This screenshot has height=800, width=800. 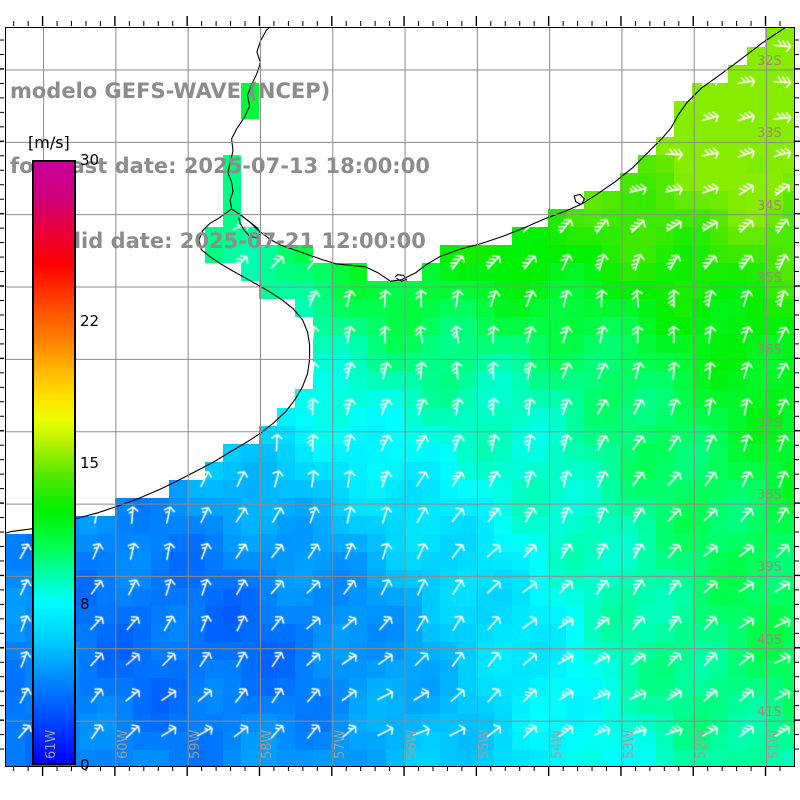 I want to click on lon-label-55W: 55W, so click(x=485, y=744).